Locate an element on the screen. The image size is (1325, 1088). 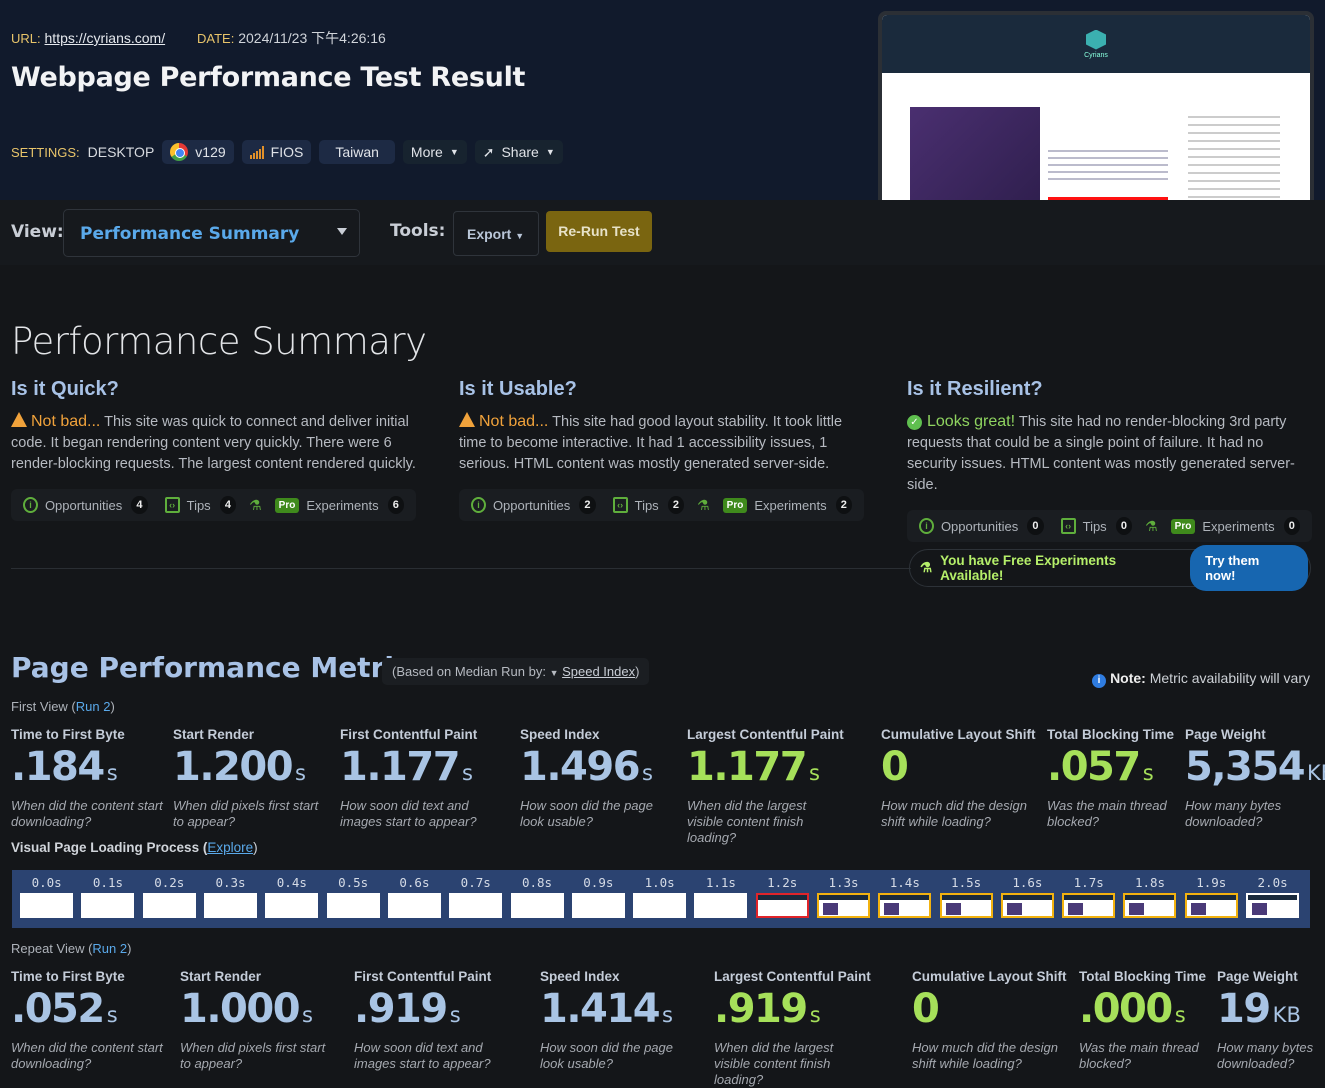
test-url-link: https://cyrians.com/ is located at coordinates (105, 38).